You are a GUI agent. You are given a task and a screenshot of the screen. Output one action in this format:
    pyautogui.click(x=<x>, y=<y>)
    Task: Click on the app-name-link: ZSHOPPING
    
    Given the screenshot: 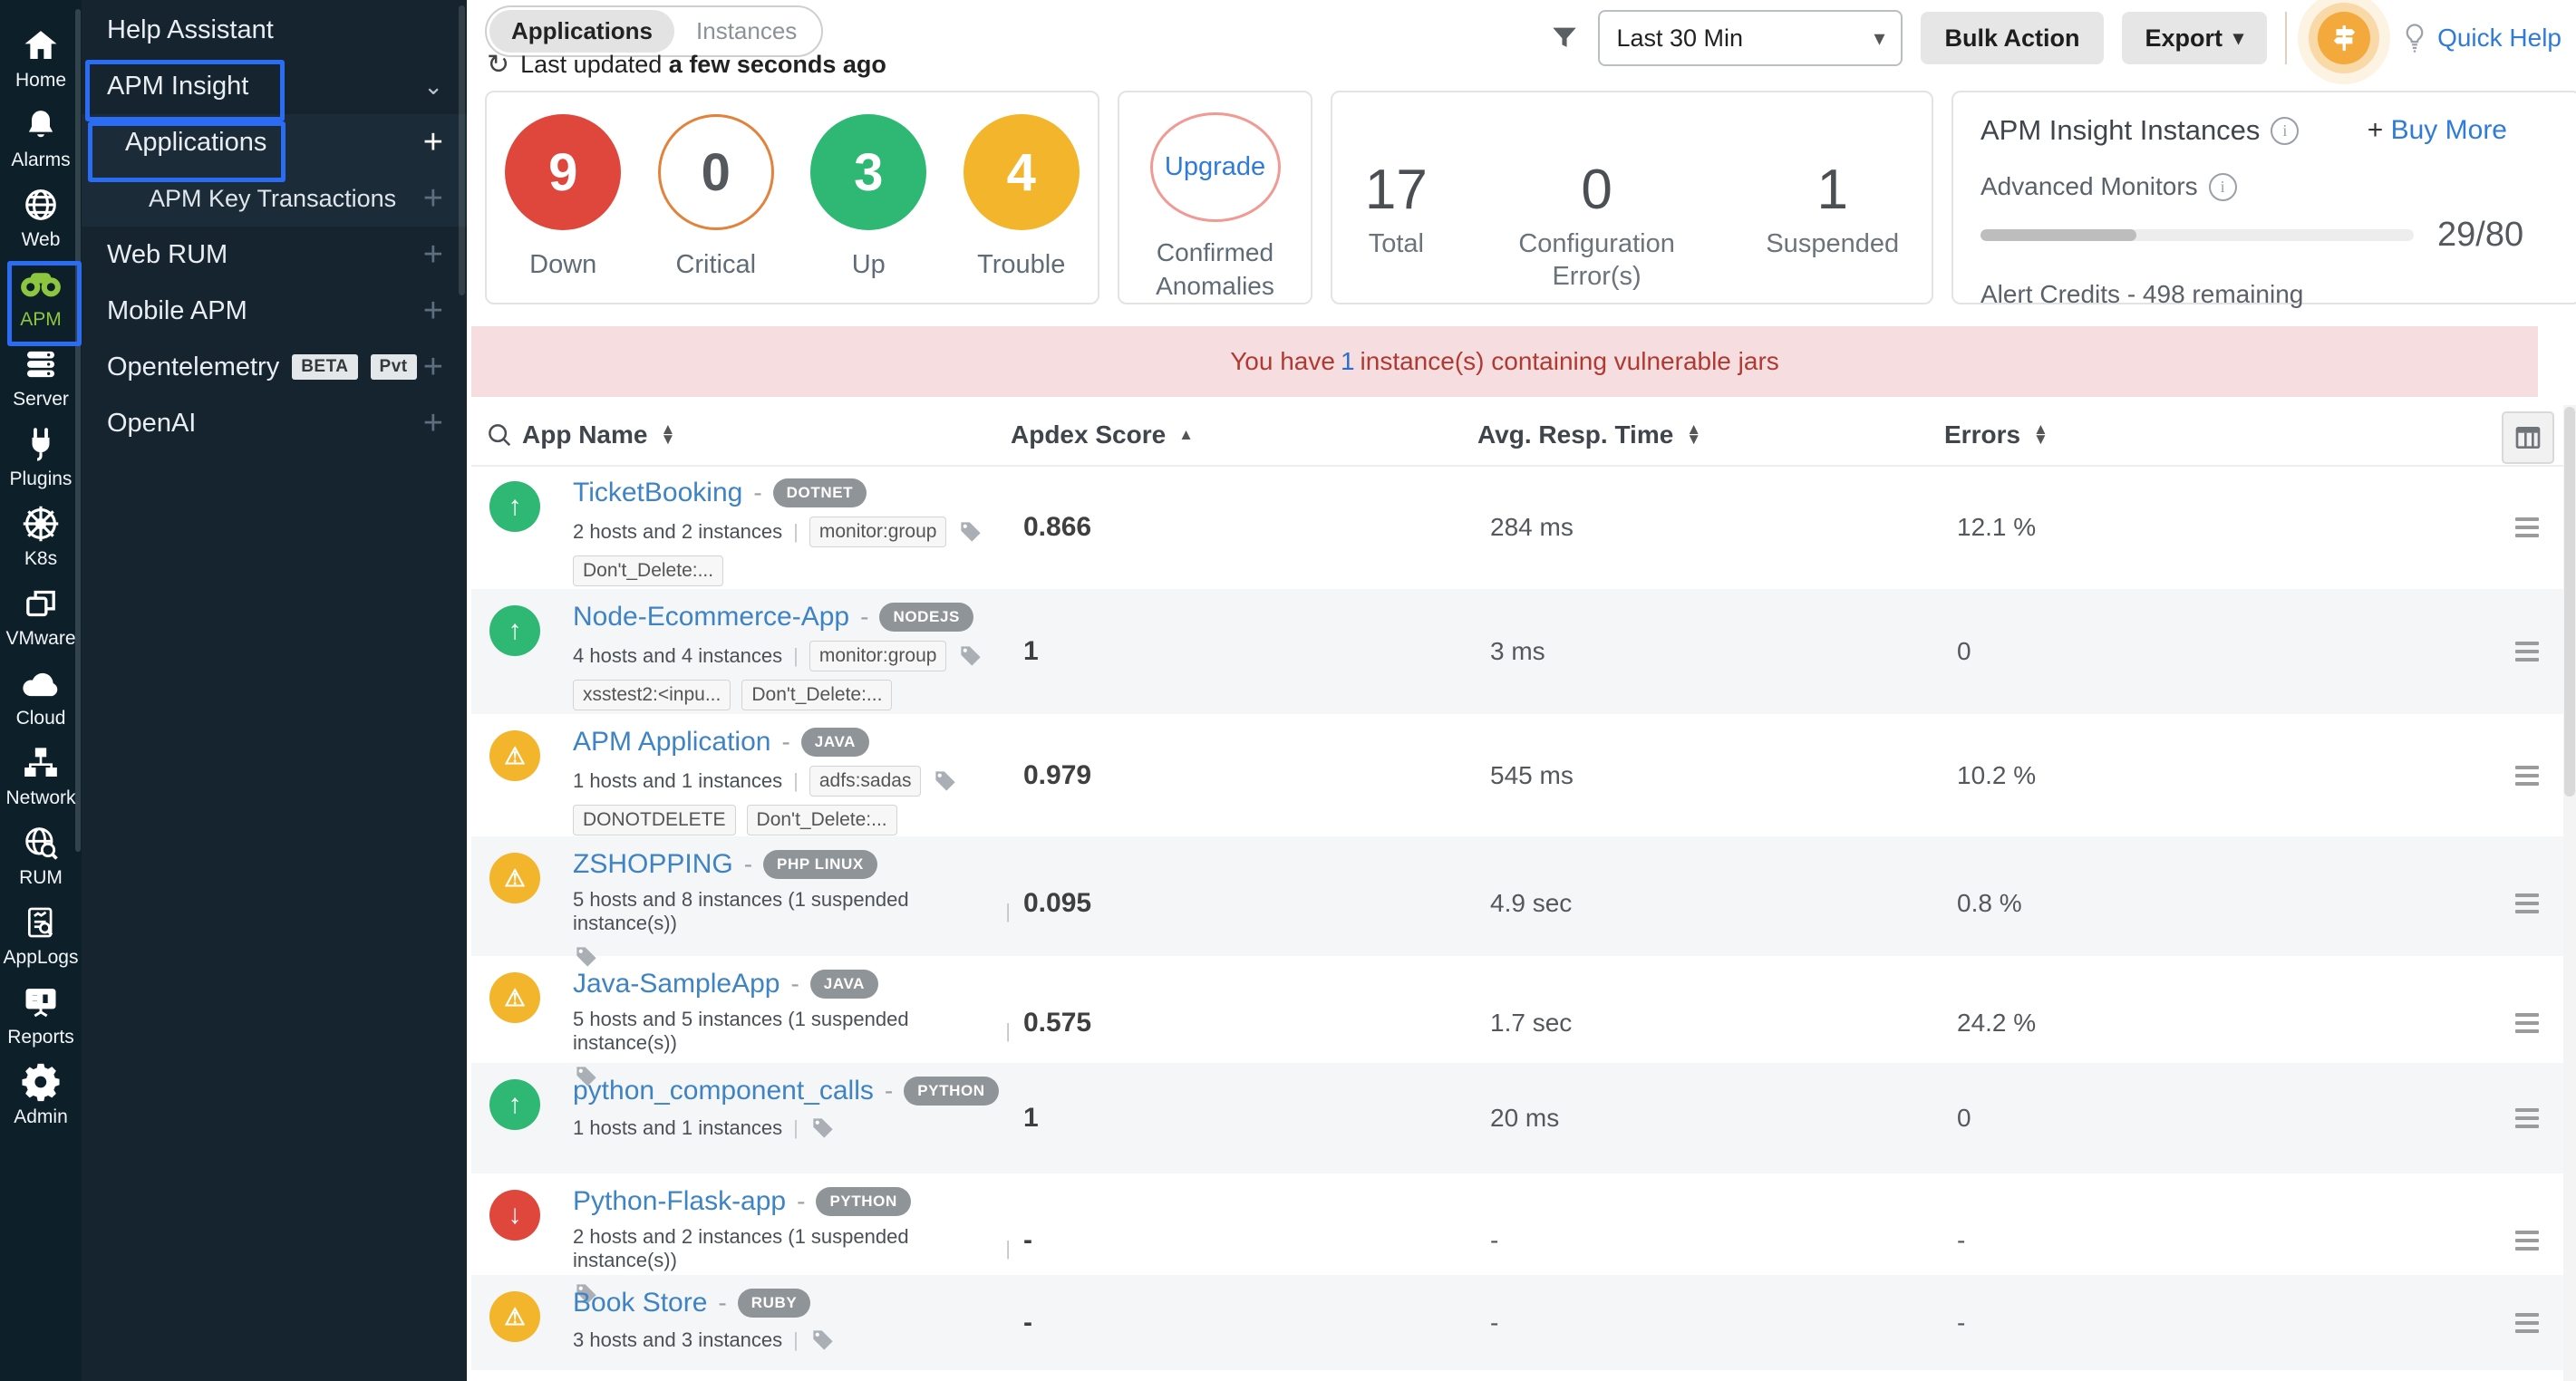 What is the action you would take?
    pyautogui.click(x=653, y=864)
    